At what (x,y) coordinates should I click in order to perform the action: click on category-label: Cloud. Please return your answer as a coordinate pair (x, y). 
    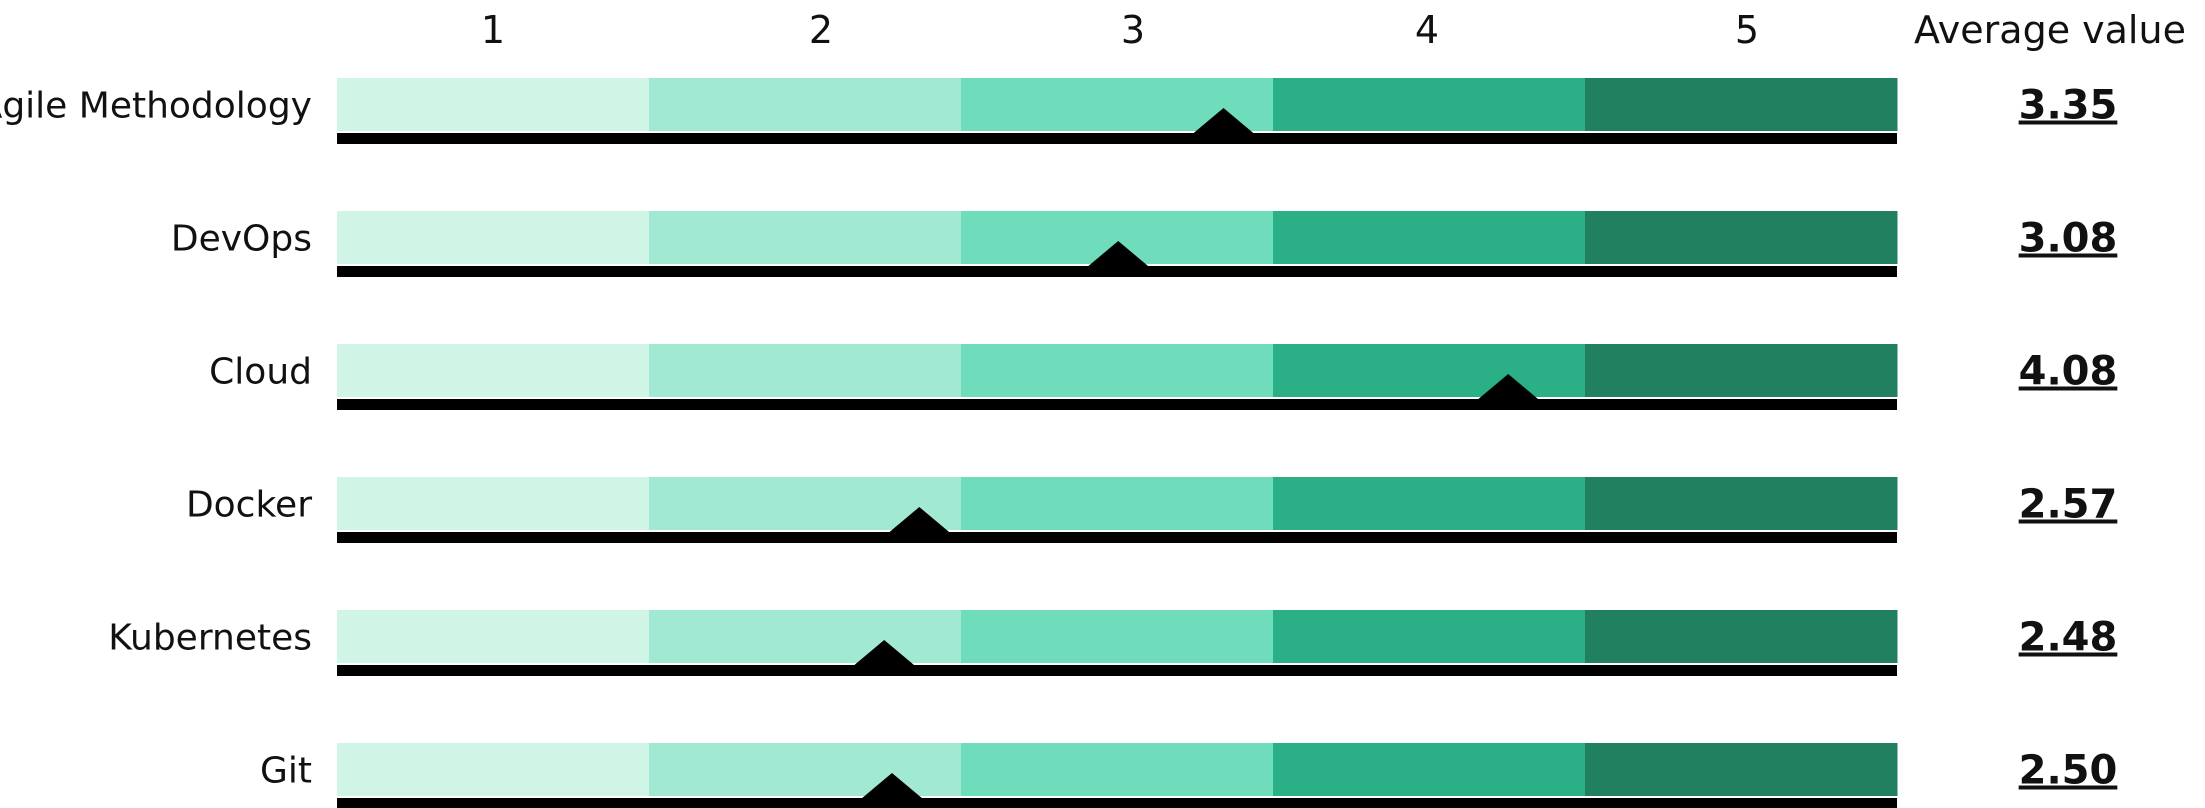
    Looking at the image, I should click on (260, 372).